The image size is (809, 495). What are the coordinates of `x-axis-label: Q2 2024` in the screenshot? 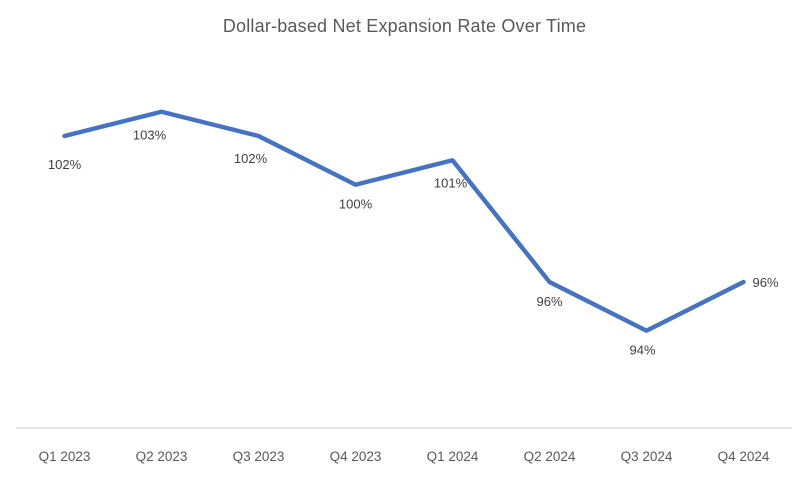 It's located at (550, 456).